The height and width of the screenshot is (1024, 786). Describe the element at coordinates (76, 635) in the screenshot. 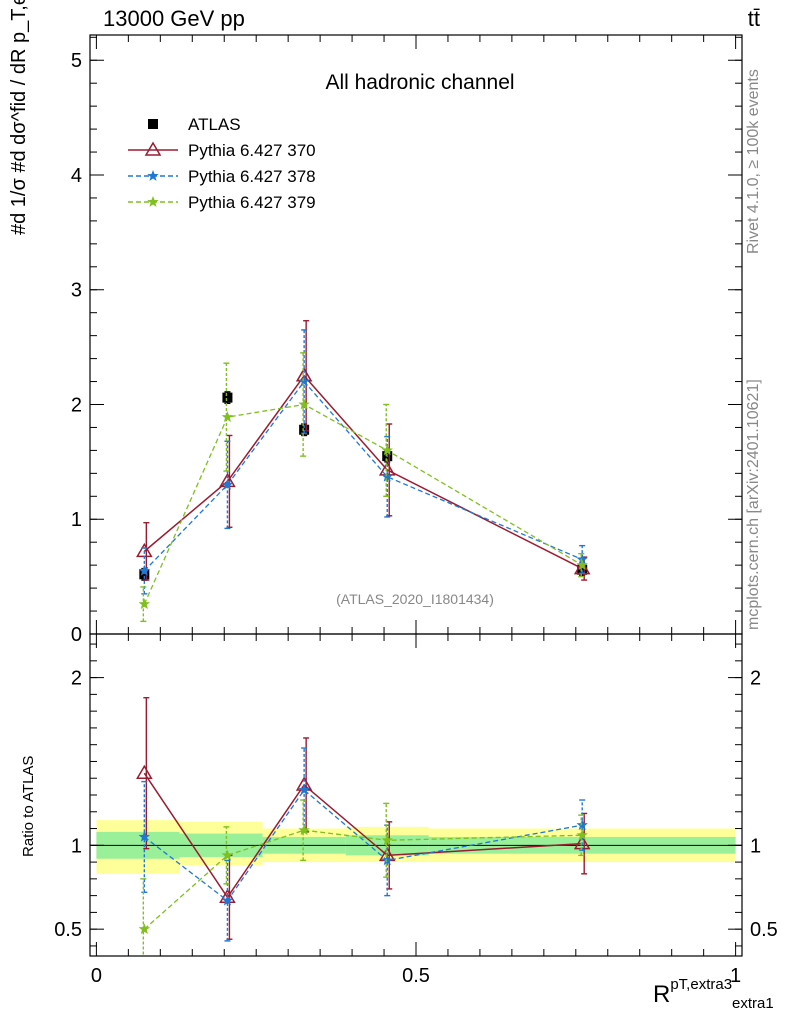

I see `y-tick-label: 0` at that location.